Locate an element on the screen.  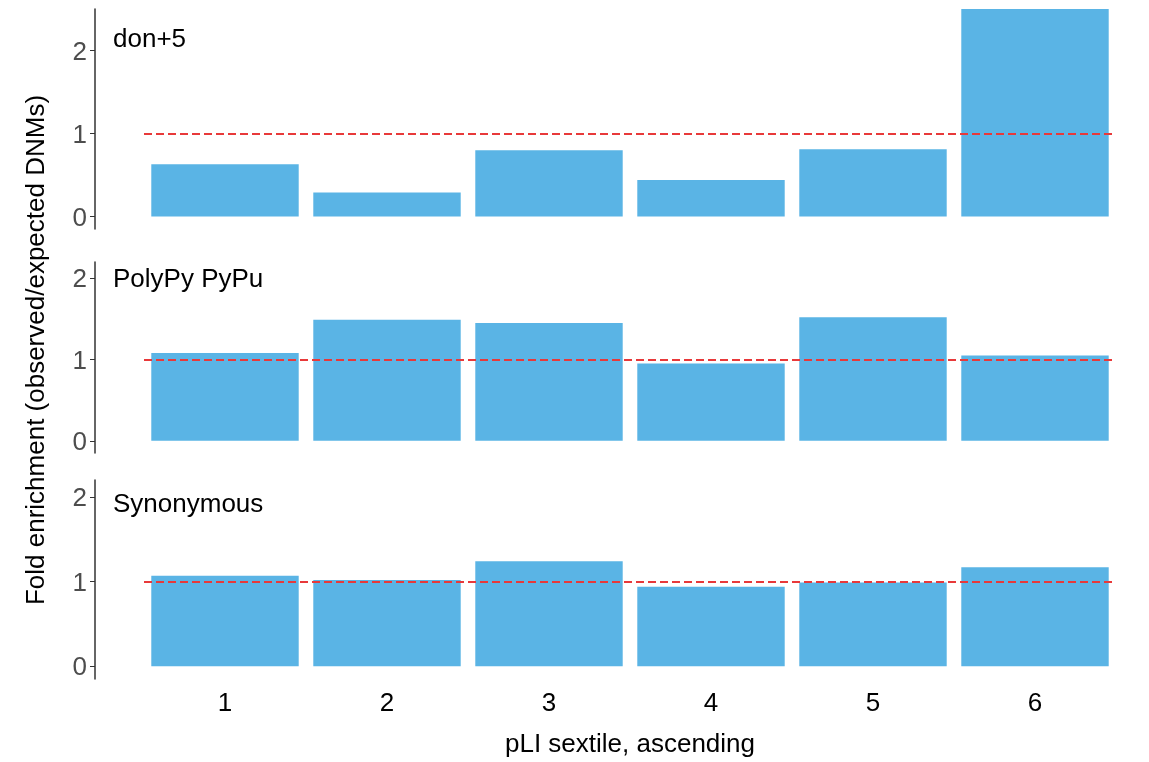
chart-title: PolyPy PyPu is located at coordinates (188, 278).